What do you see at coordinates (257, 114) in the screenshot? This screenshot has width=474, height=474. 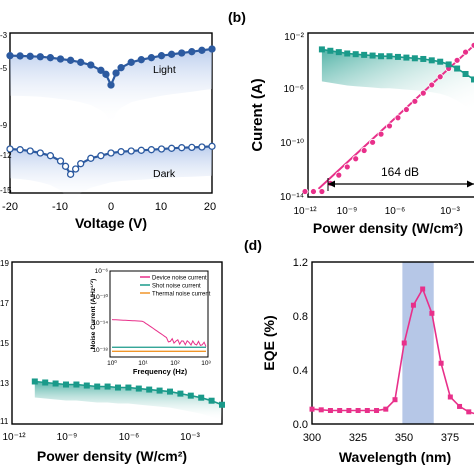 I see `b-ylabel: Curent (A)` at bounding box center [257, 114].